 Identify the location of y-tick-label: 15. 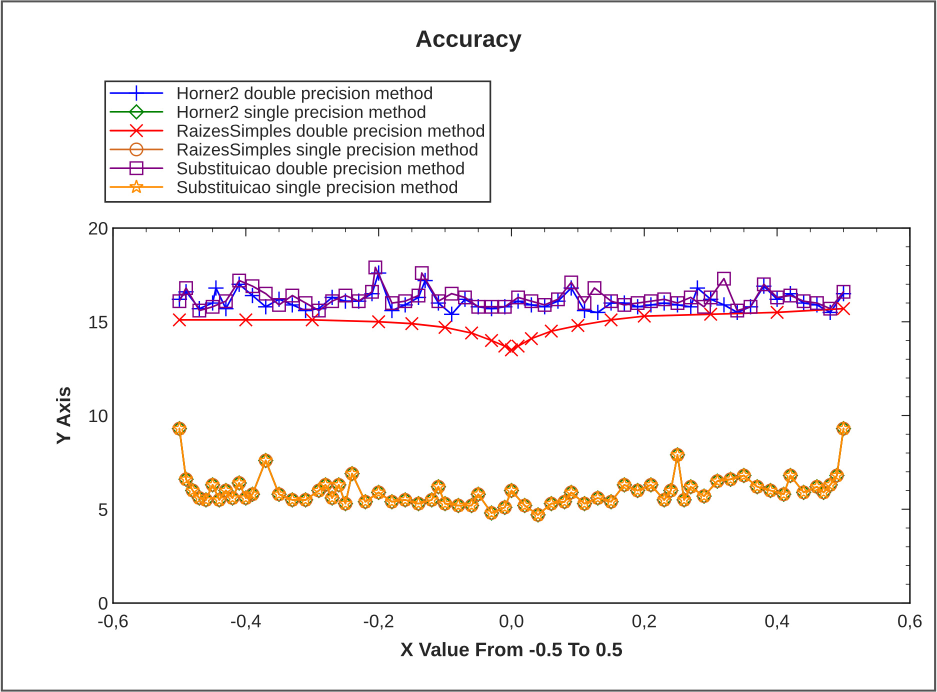
(98, 322).